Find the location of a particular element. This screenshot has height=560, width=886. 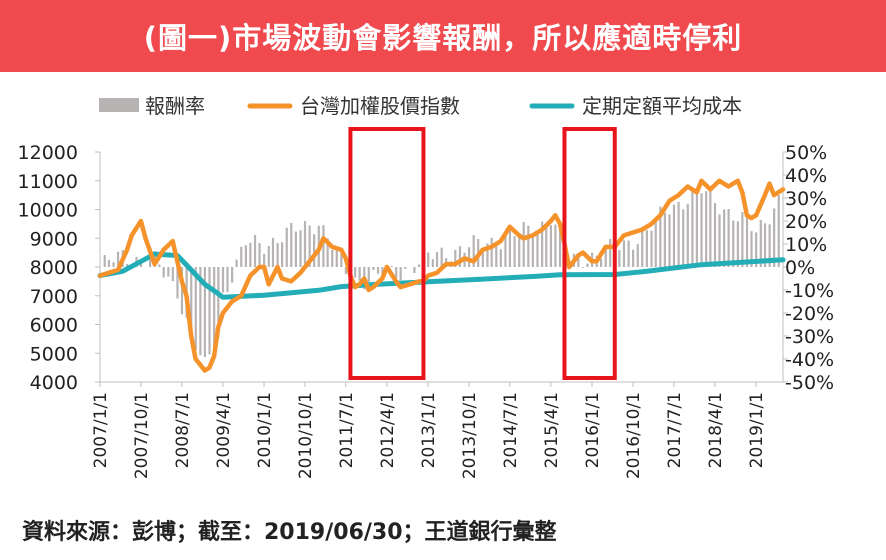

title-banner: (圖一)市場波動會影響報酬，所以應適時停利 is located at coordinates (443, 36).